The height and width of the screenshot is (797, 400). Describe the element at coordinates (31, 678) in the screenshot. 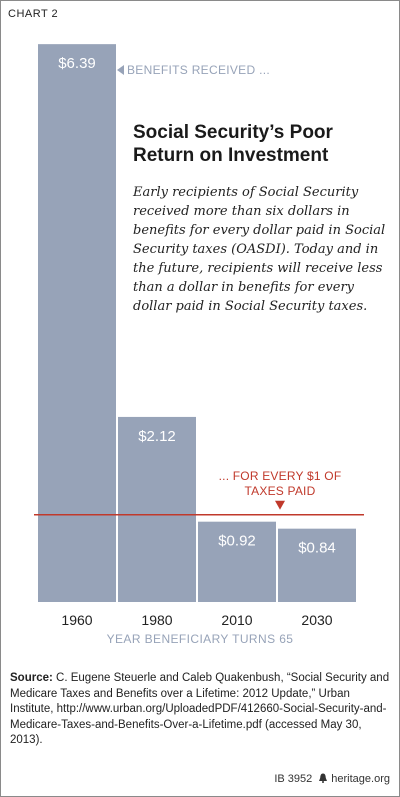

I see `source-label: Source:` at that location.